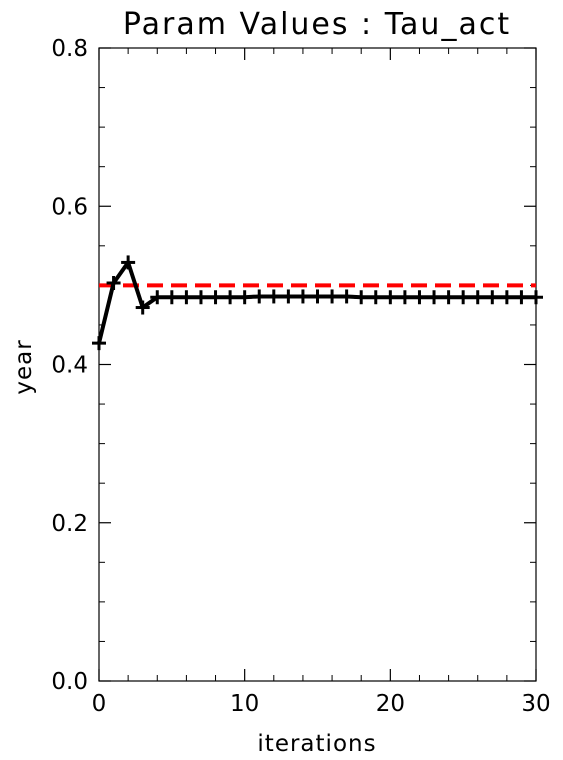 This screenshot has width=563, height=760. Describe the element at coordinates (317, 24) in the screenshot. I see `chart-title: Param Values : Tau_act` at that location.